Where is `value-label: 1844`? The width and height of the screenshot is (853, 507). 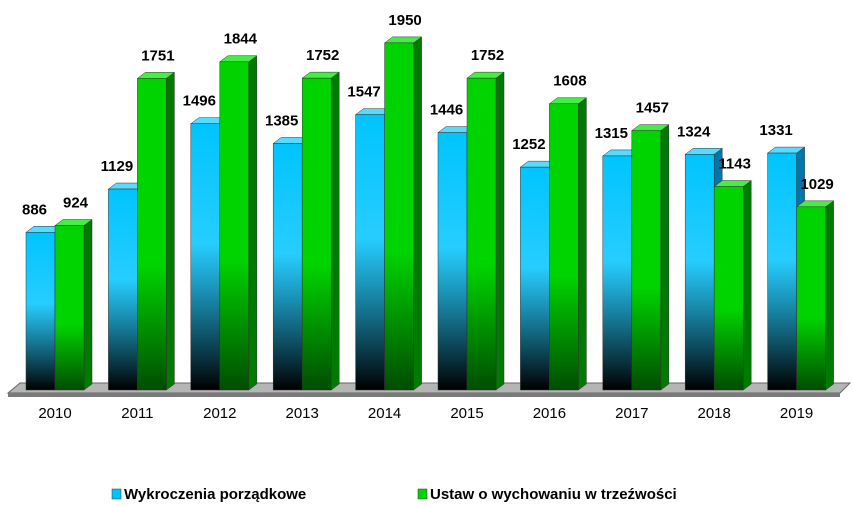 value-label: 1844 is located at coordinates (241, 39).